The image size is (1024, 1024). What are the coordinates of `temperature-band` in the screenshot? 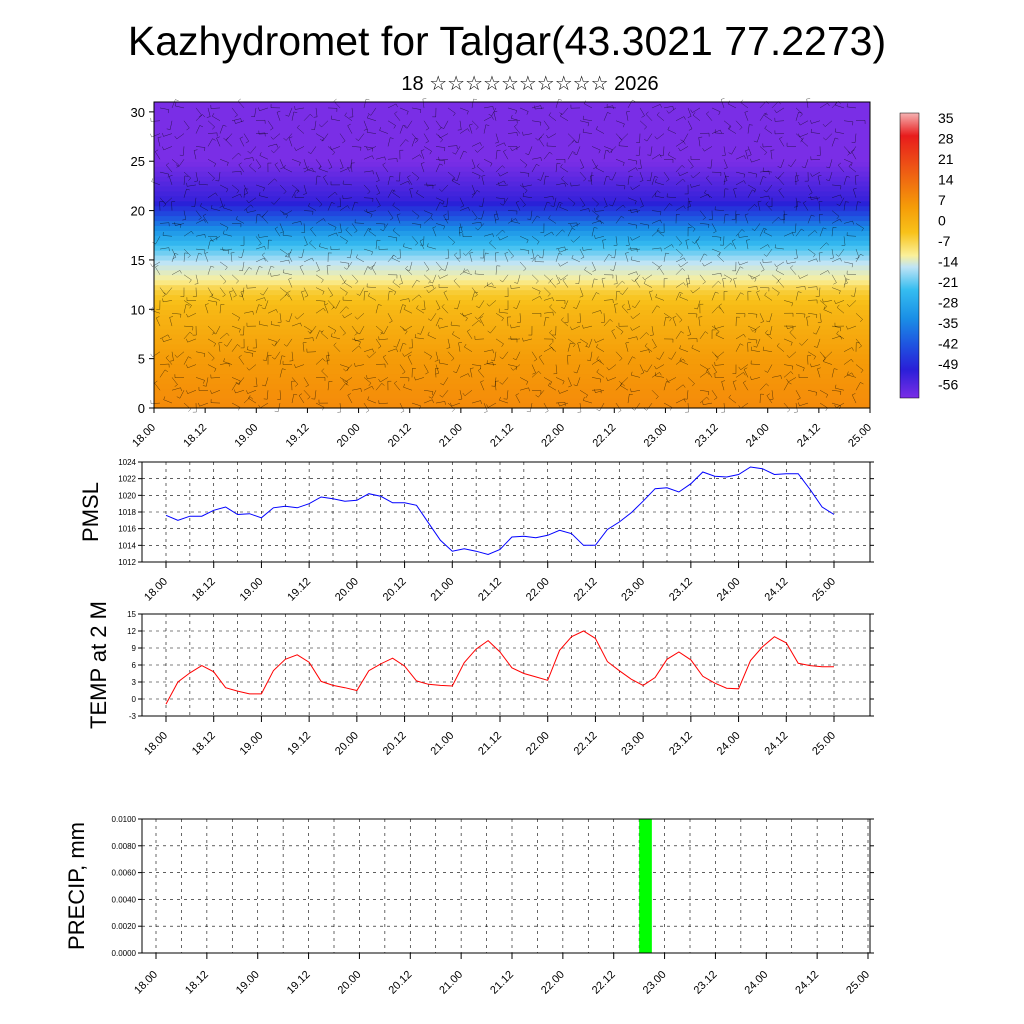 It's located at (512, 223).